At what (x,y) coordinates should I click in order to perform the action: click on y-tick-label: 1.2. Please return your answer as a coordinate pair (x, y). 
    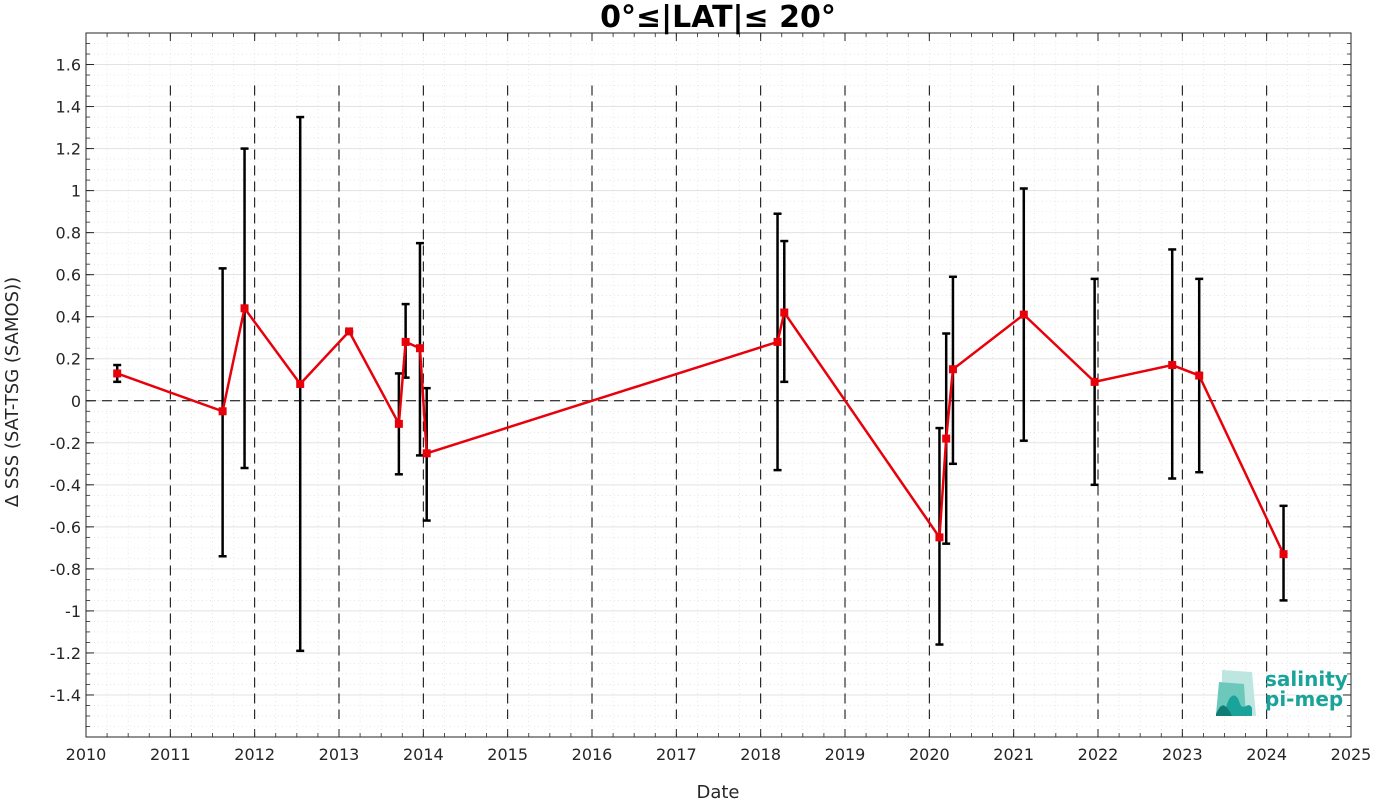
    Looking at the image, I should click on (68, 149).